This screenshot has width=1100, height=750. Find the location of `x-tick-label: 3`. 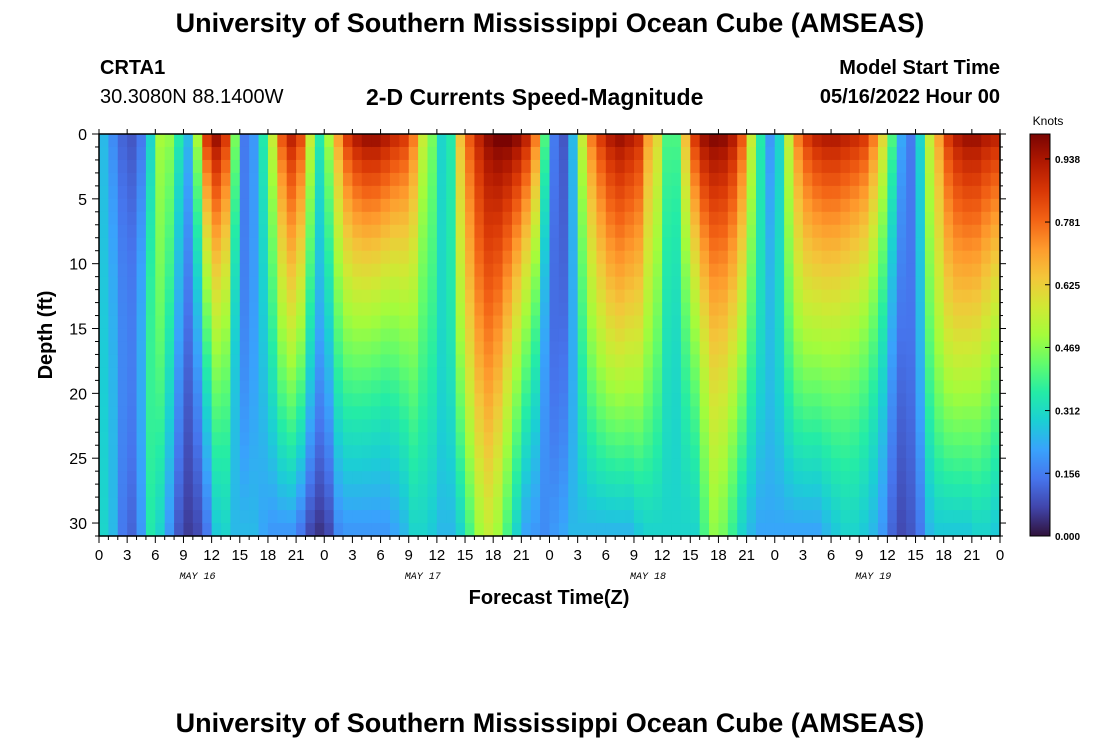

x-tick-label: 3 is located at coordinates (127, 555).